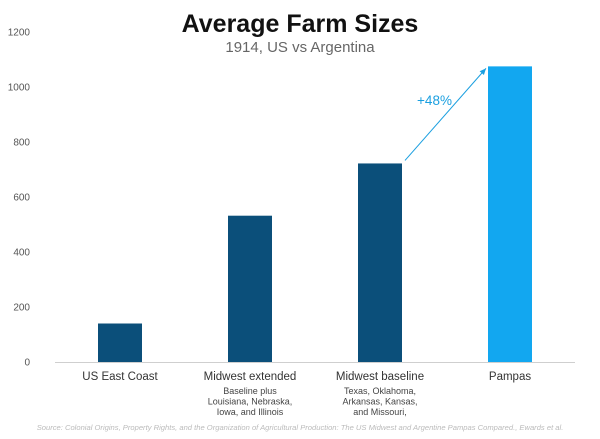 This screenshot has width=600, height=439. What do you see at coordinates (21, 253) in the screenshot?
I see `y-tick-label: 400` at bounding box center [21, 253].